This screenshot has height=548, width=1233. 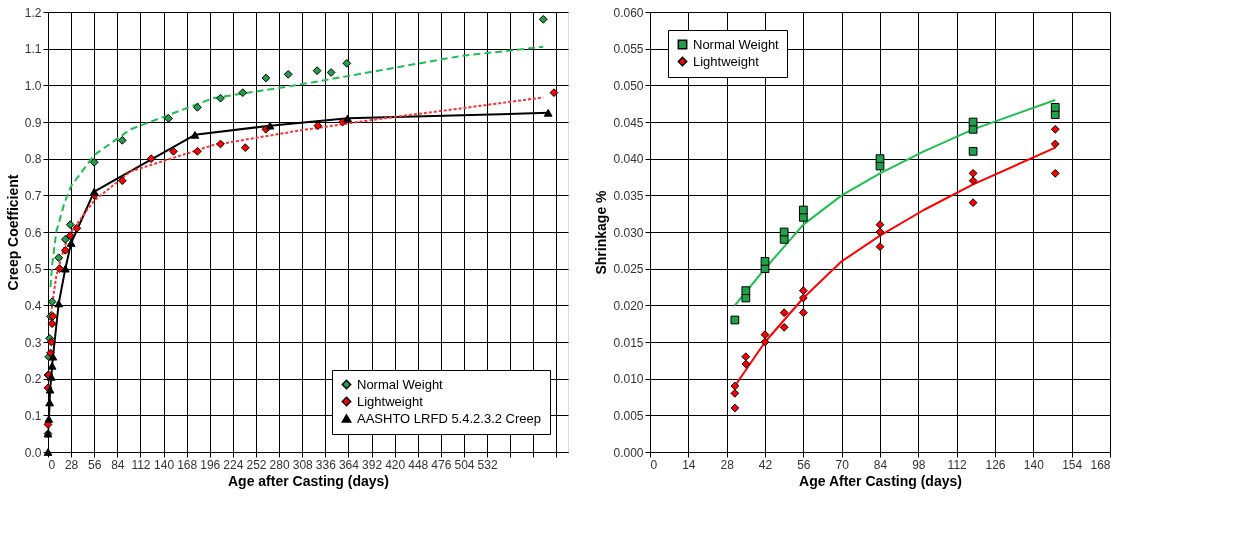 I want to click on y-tick-label: 0.1, so click(x=33, y=415).